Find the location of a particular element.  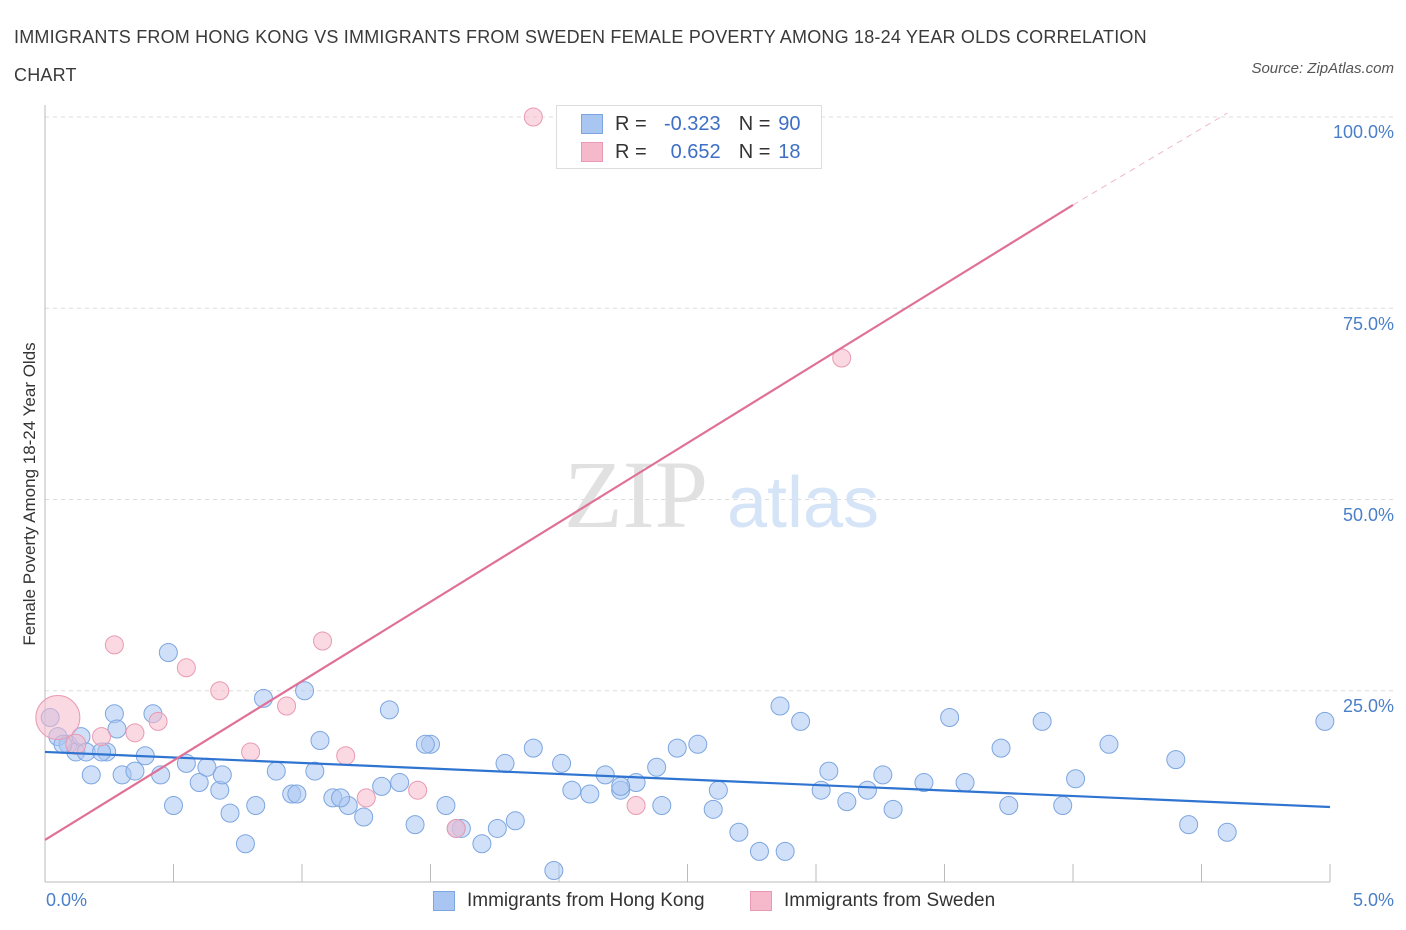

y-tick-75: 75.0% is located at coordinates (1368, 324).